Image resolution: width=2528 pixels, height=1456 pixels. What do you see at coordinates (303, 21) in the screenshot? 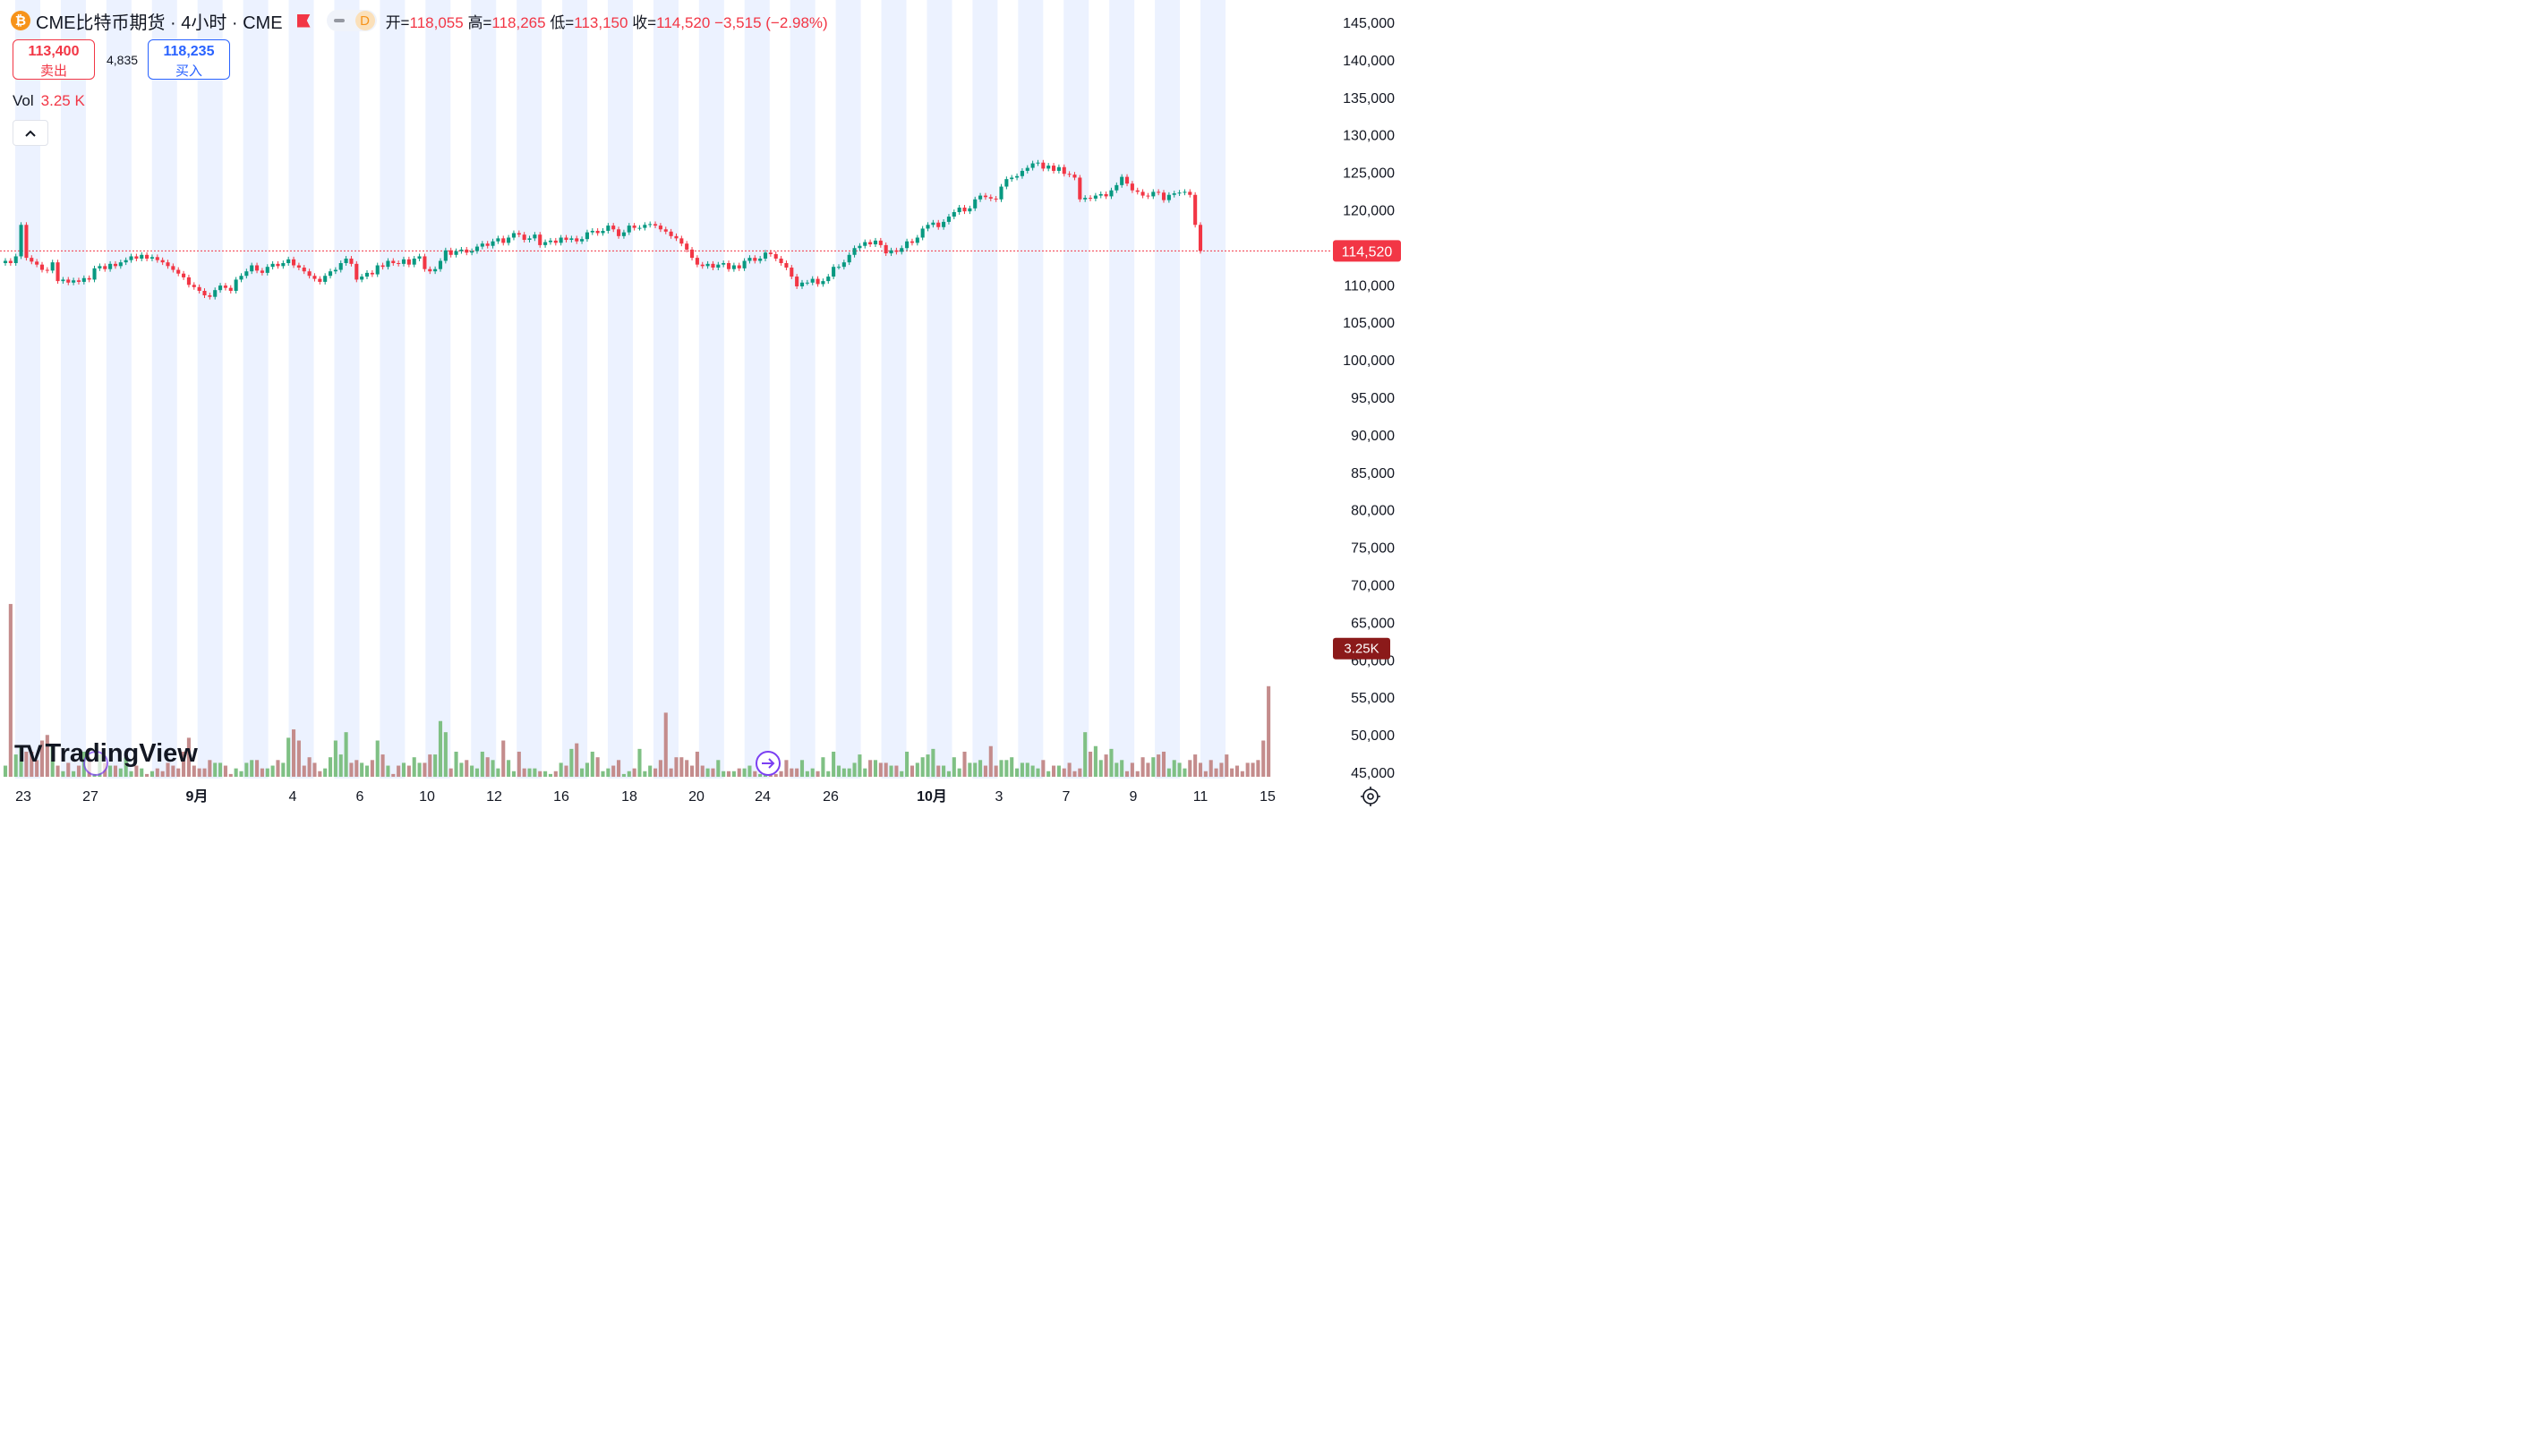
I see `flag-icon` at bounding box center [303, 21].